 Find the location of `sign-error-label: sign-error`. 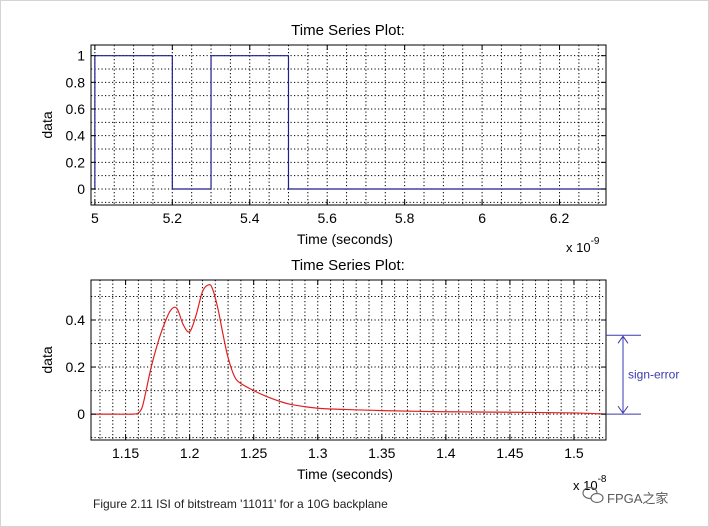

sign-error-label: sign-error is located at coordinates (653, 375).